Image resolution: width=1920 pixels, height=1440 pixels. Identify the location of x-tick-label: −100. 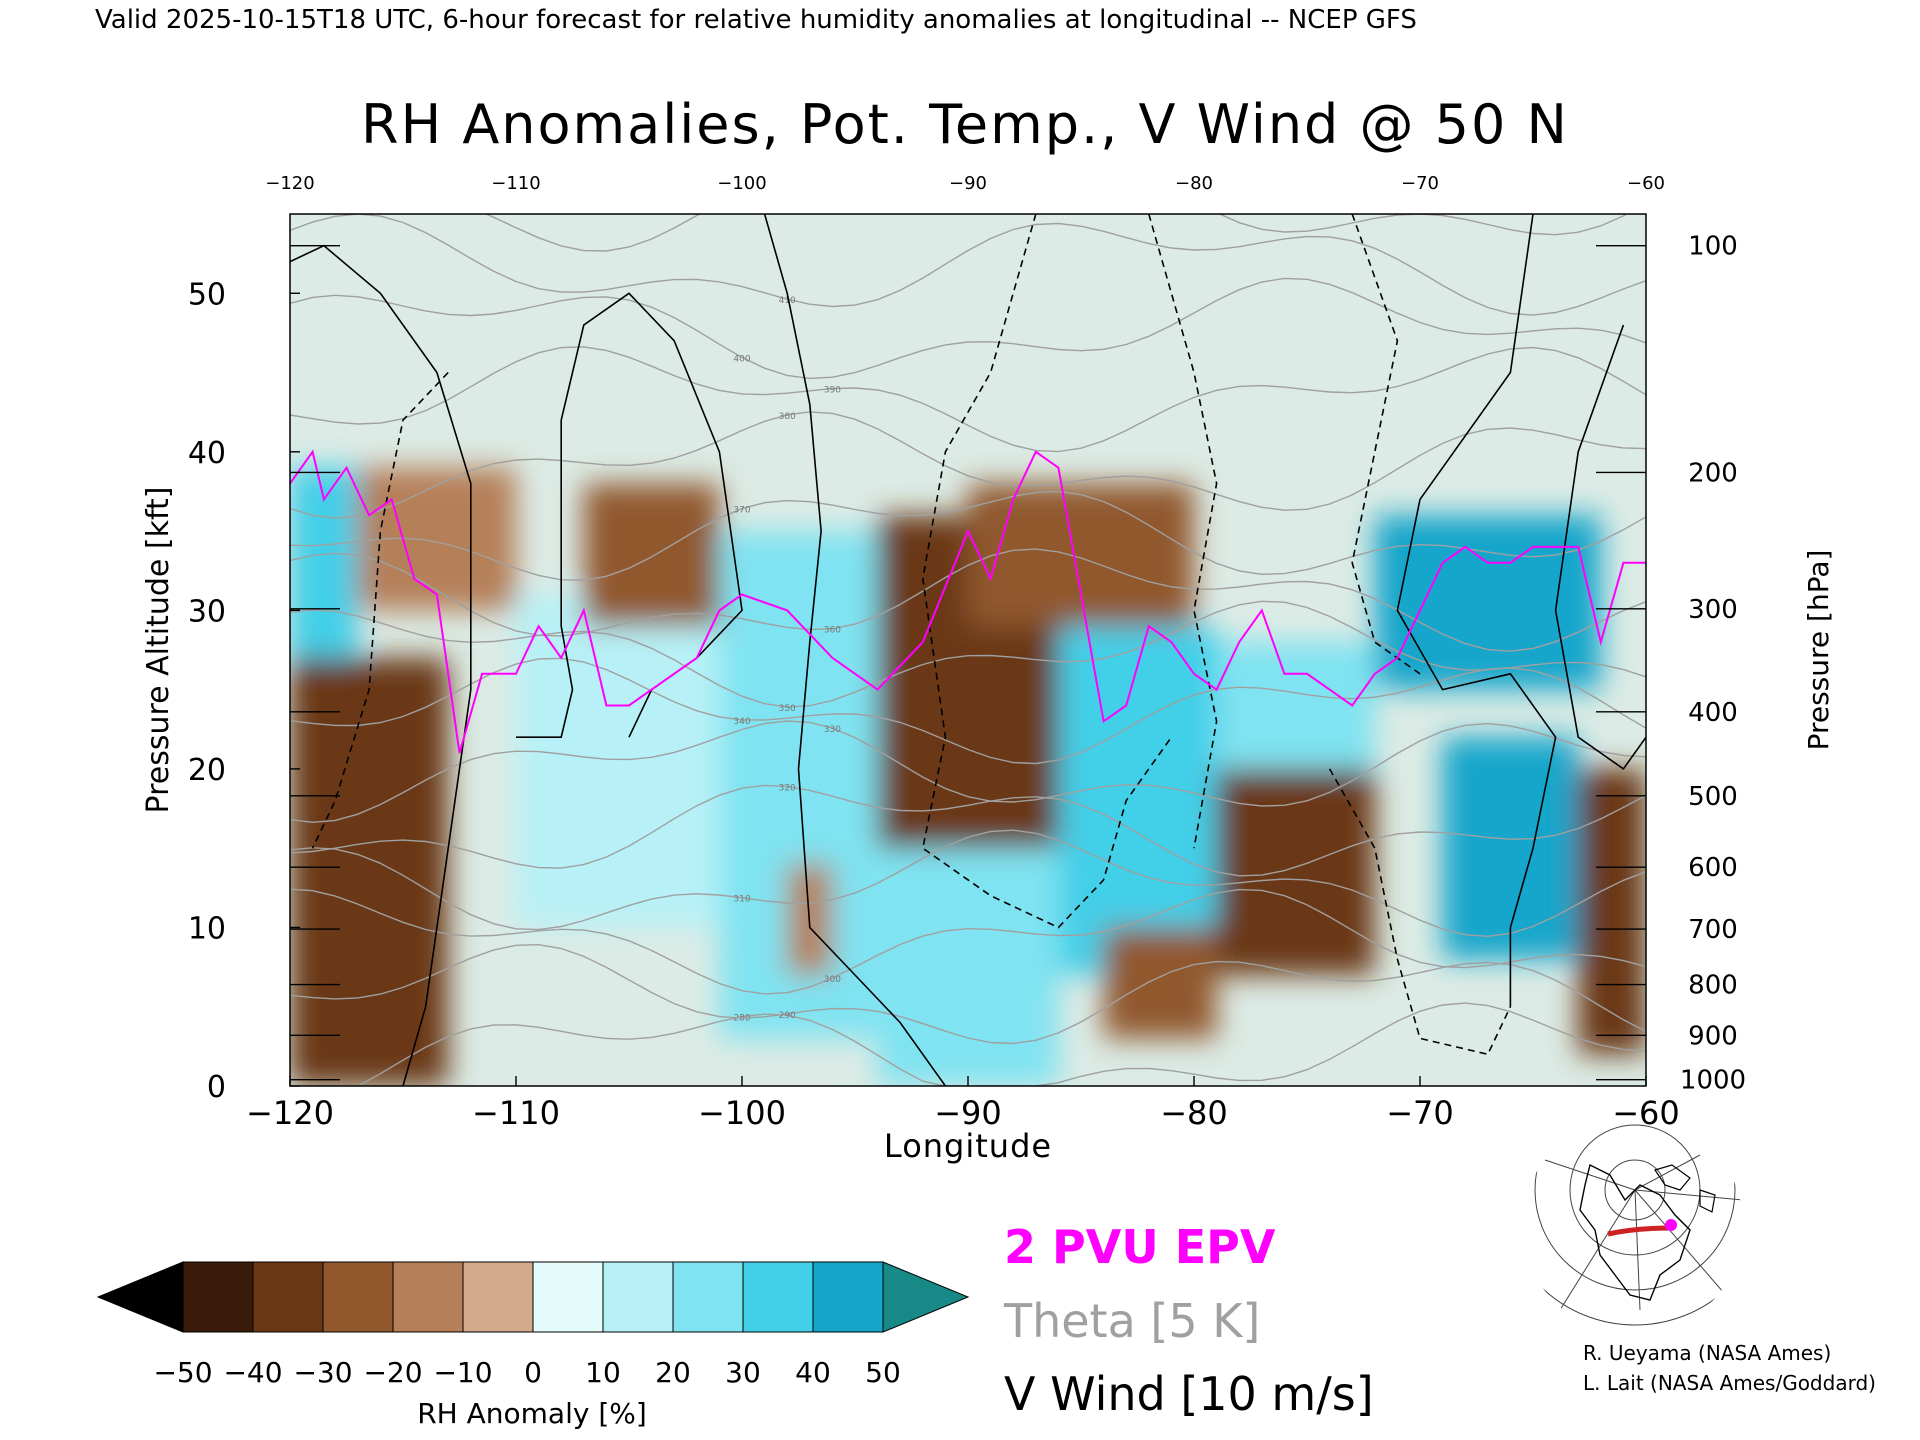
(742, 1113).